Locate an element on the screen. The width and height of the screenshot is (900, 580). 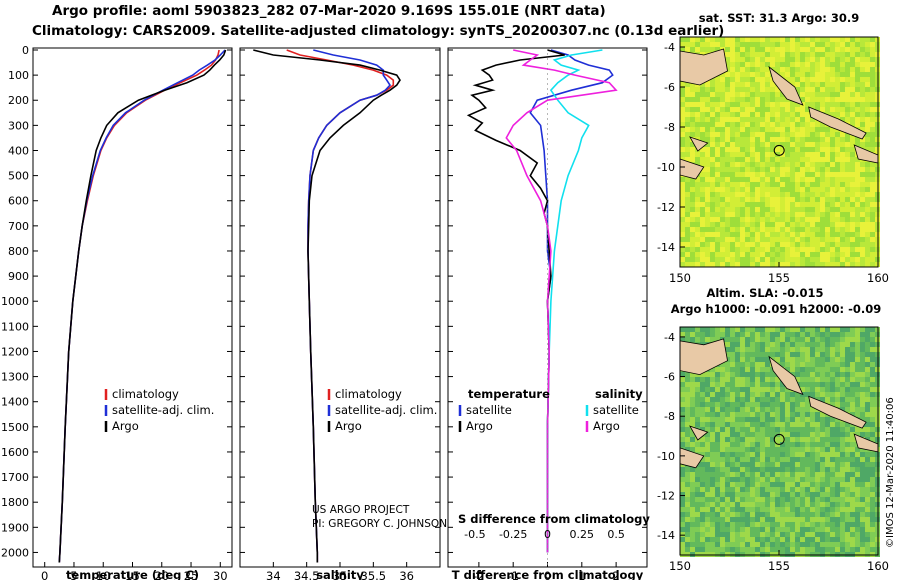
s-diff-tick-label: -0.25 is located at coordinates (513, 534).